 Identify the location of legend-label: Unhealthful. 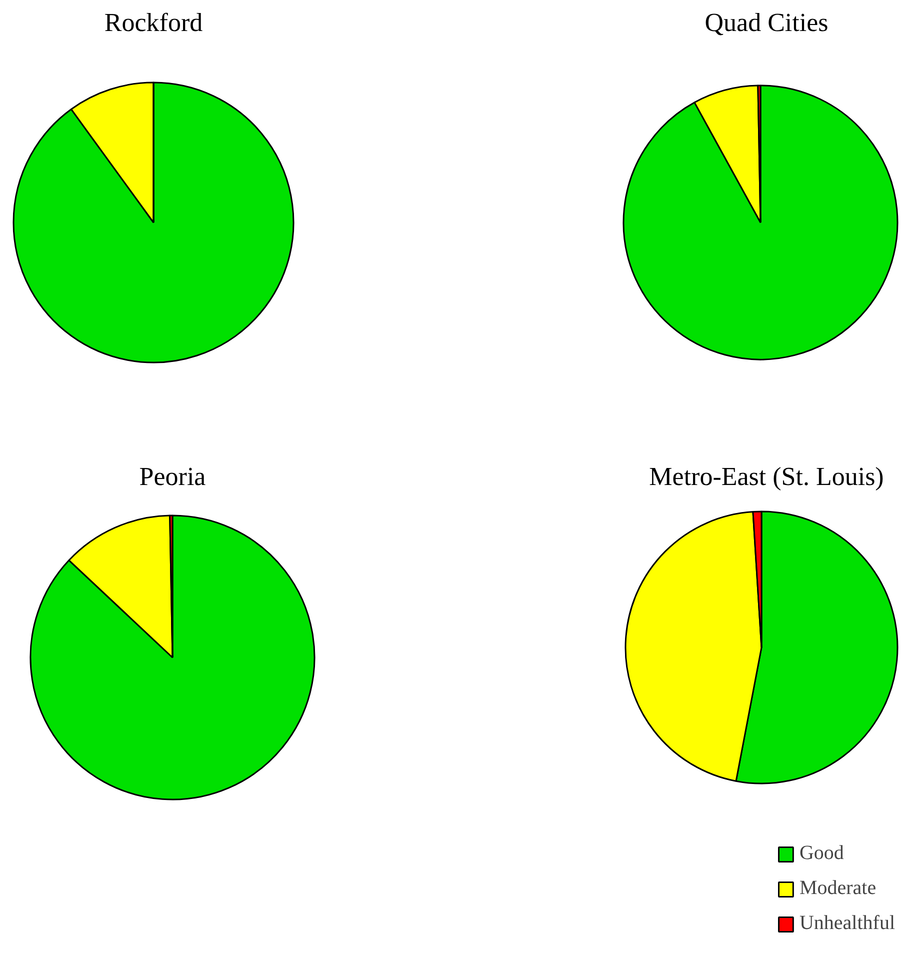
(847, 923).